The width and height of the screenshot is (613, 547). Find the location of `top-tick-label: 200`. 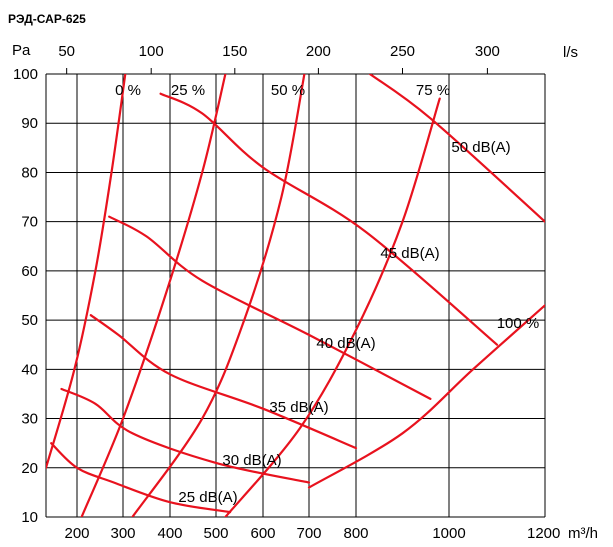

top-tick-label: 200 is located at coordinates (318, 51).